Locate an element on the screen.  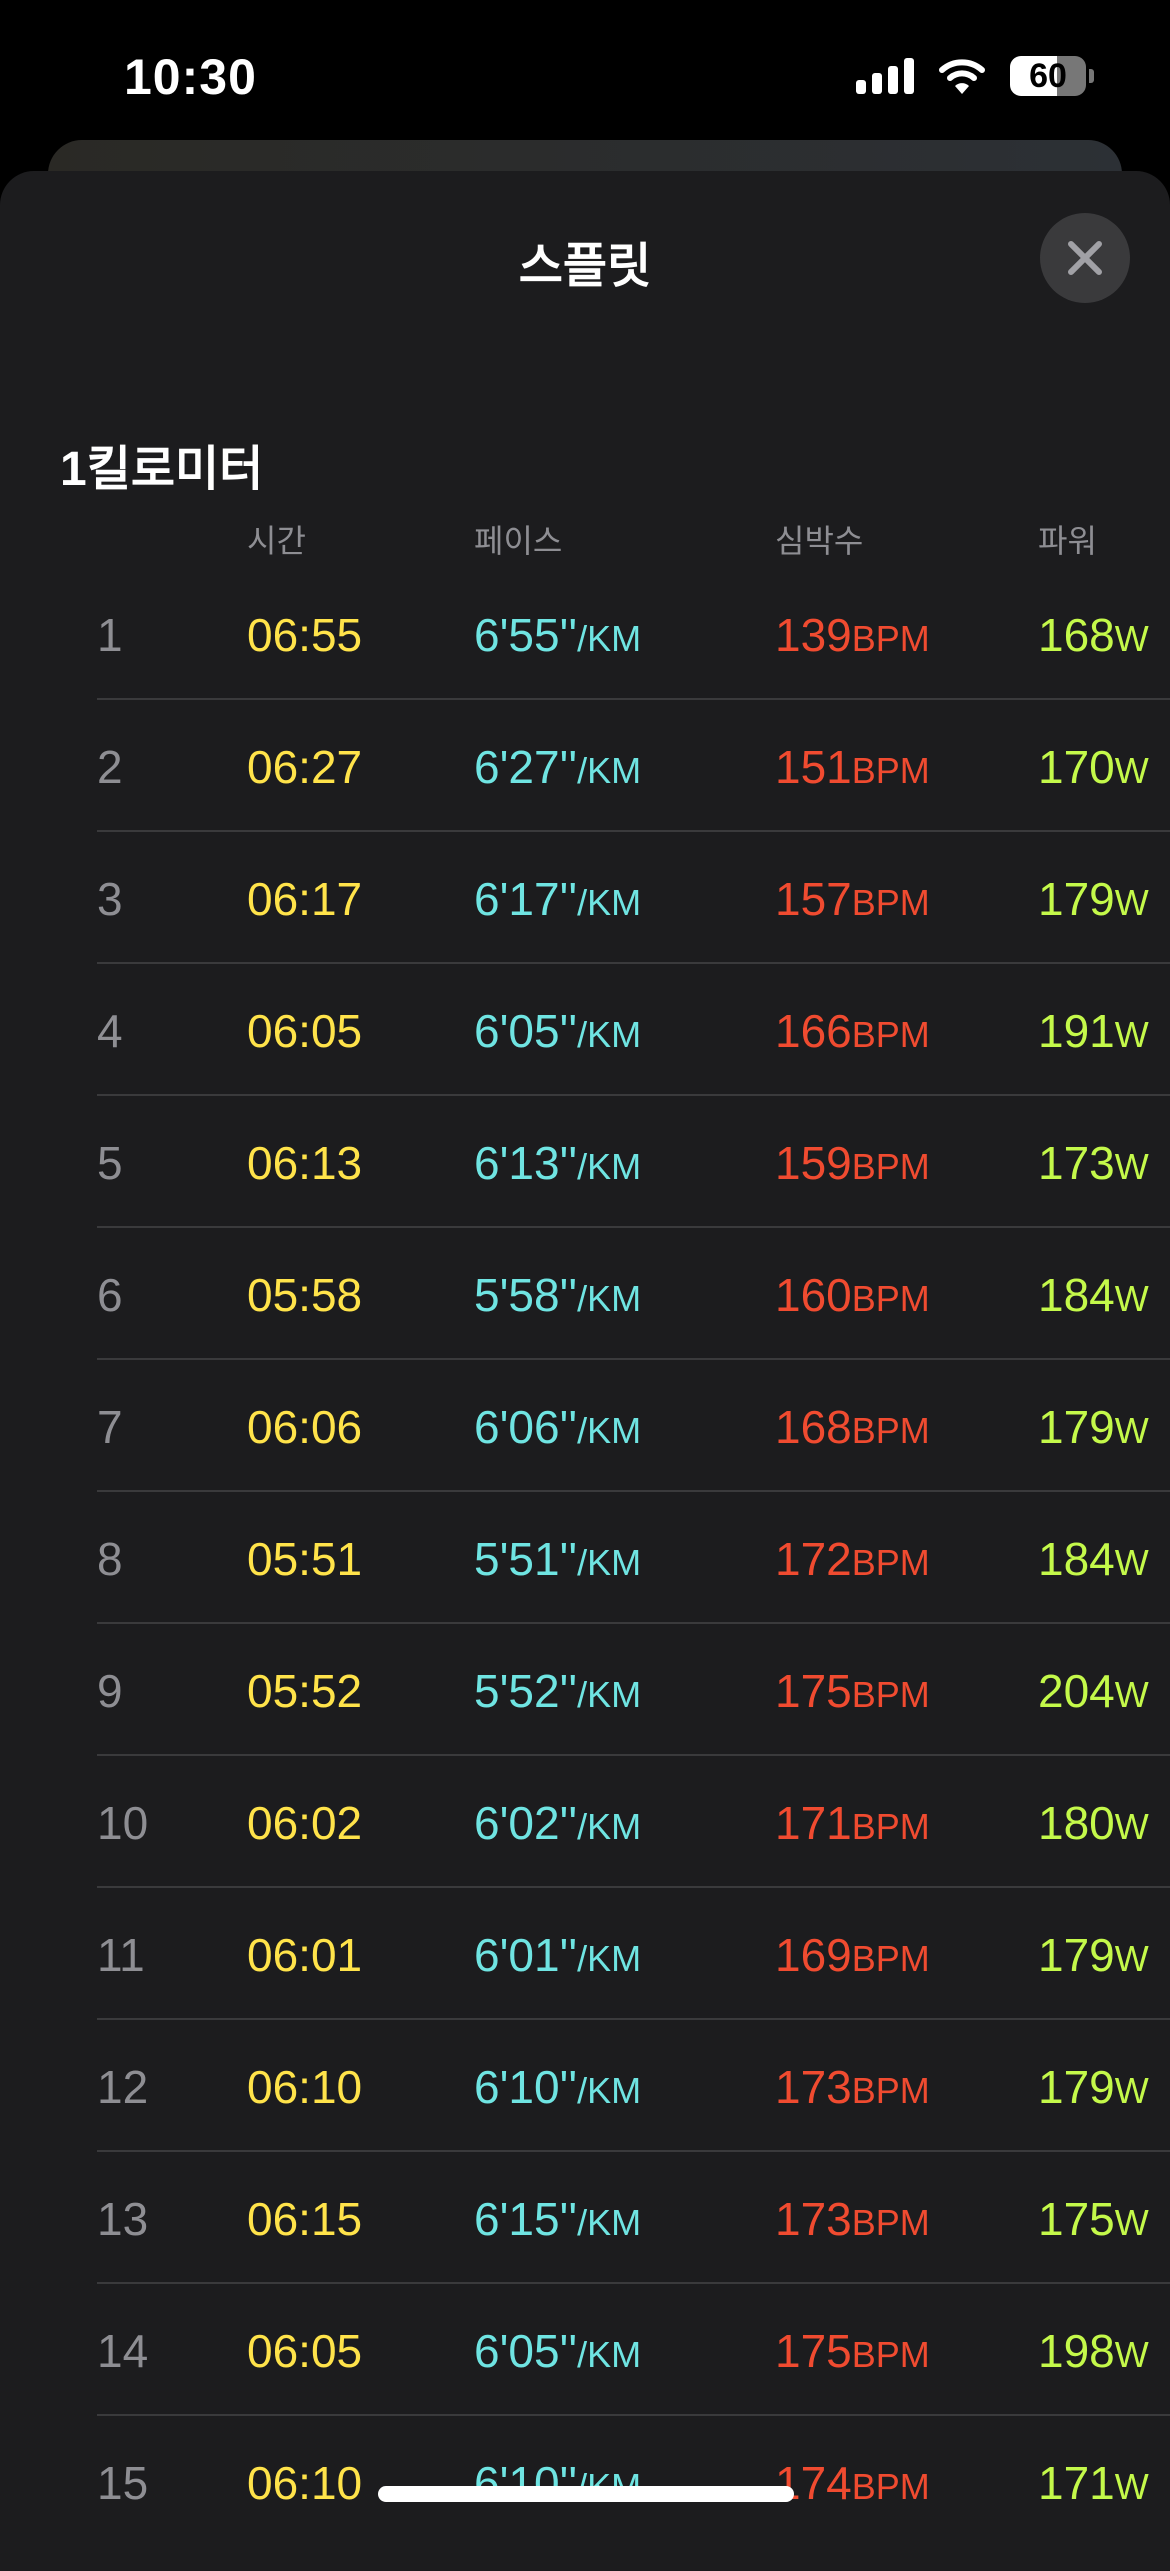
split-index: 8 is located at coordinates (110, 1559).